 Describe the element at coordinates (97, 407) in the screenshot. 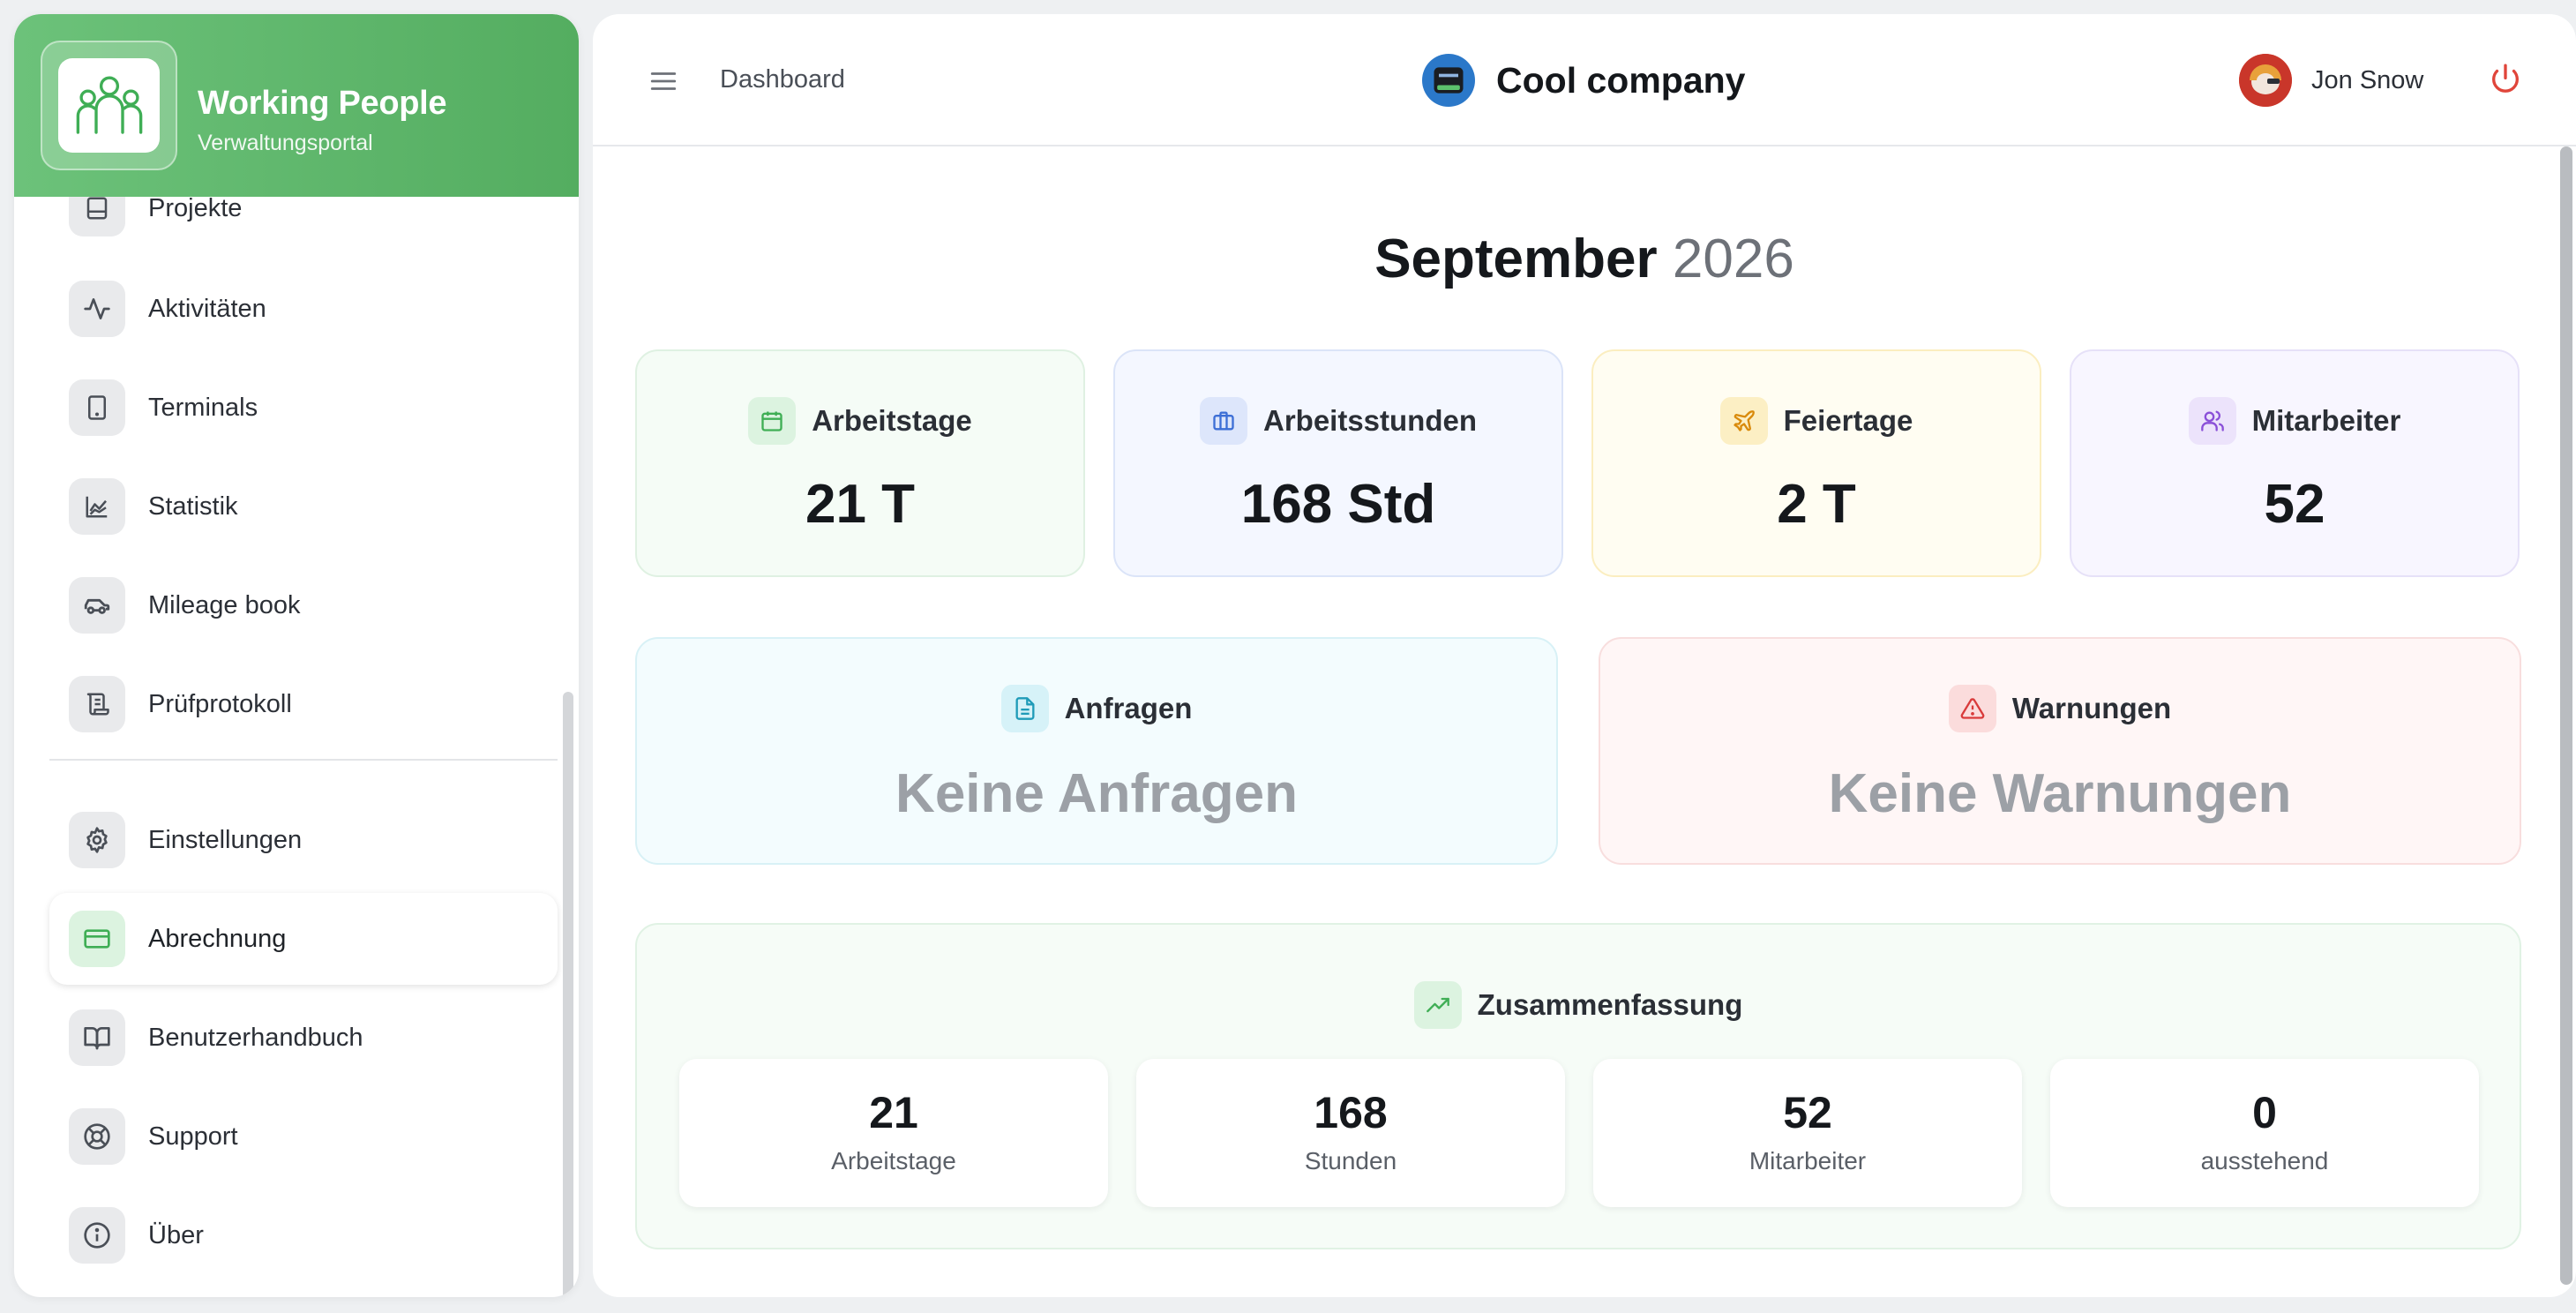

I see `tablet-icon` at that location.